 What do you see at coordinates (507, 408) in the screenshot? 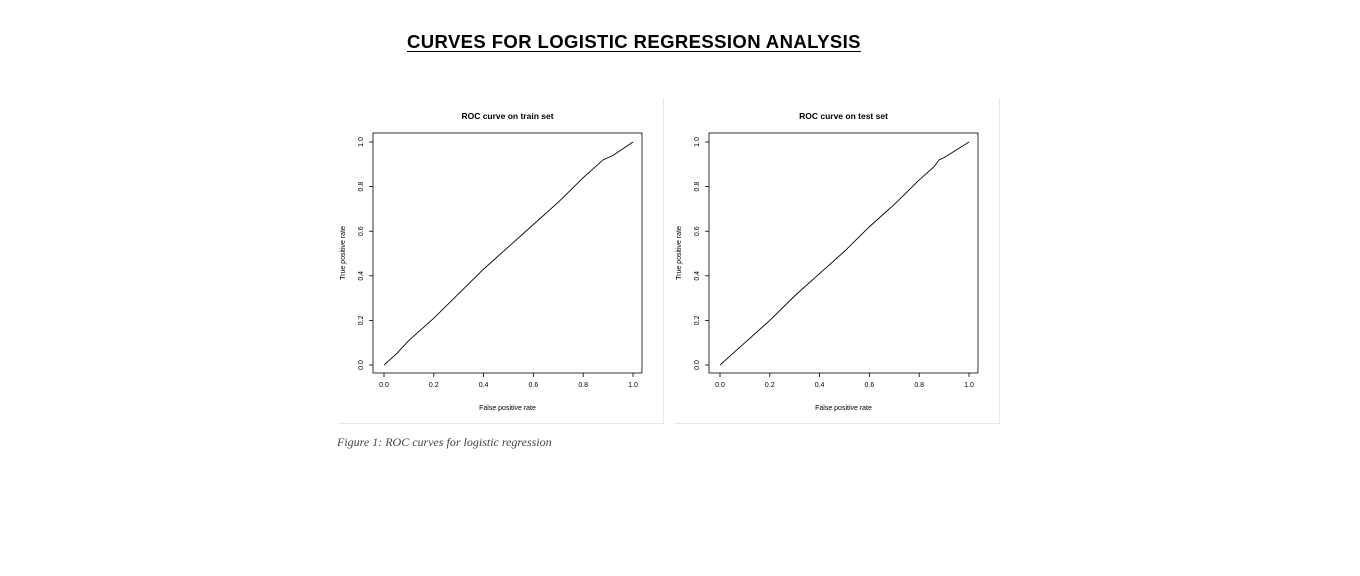
I see `x-axis-label-train: False positive rate` at bounding box center [507, 408].